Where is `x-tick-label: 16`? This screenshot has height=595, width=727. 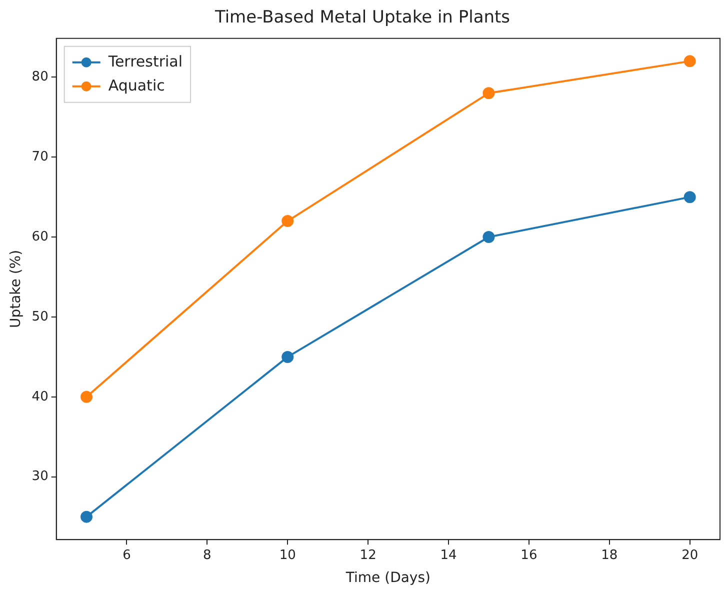 x-tick-label: 16 is located at coordinates (529, 555).